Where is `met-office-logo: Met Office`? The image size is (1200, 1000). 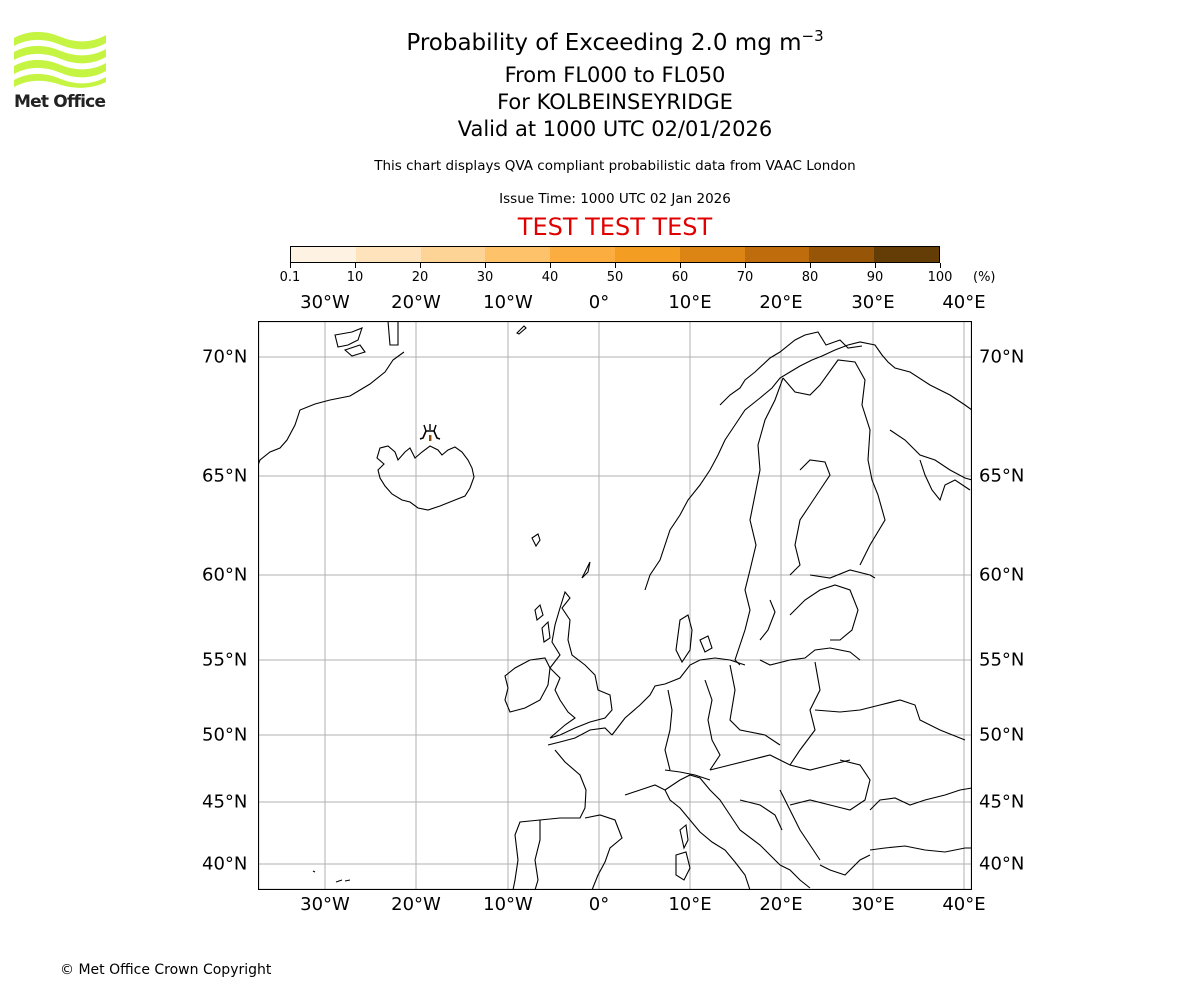
met-office-logo: Met Office is located at coordinates (61, 71).